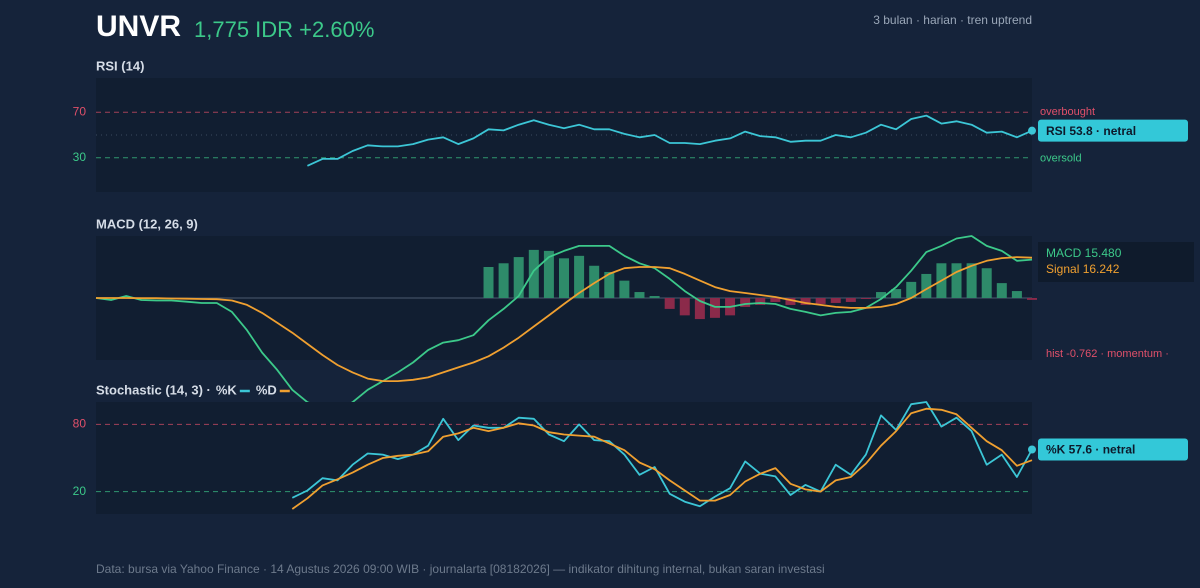  What do you see at coordinates (227, 389) in the screenshot?
I see `legend-label: %K` at bounding box center [227, 389].